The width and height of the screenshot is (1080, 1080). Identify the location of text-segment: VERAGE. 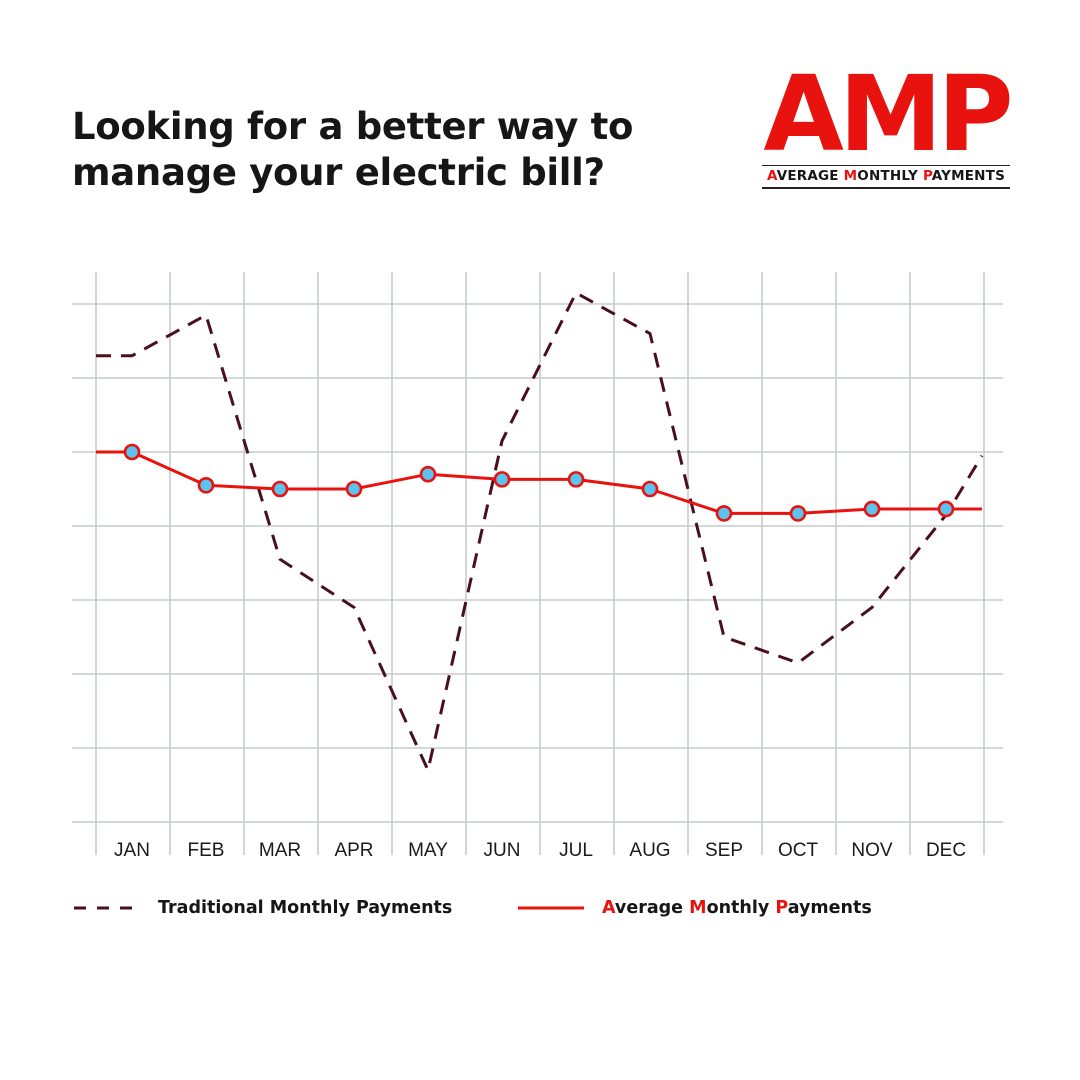
(810, 176).